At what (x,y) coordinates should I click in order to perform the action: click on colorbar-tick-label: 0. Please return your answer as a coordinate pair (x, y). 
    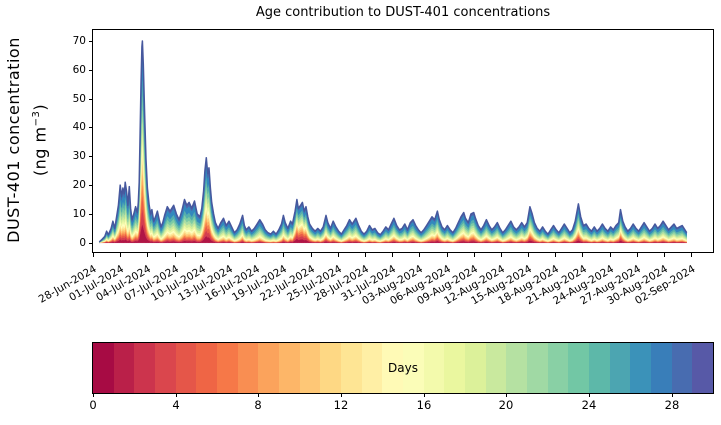
    Looking at the image, I should click on (93, 405).